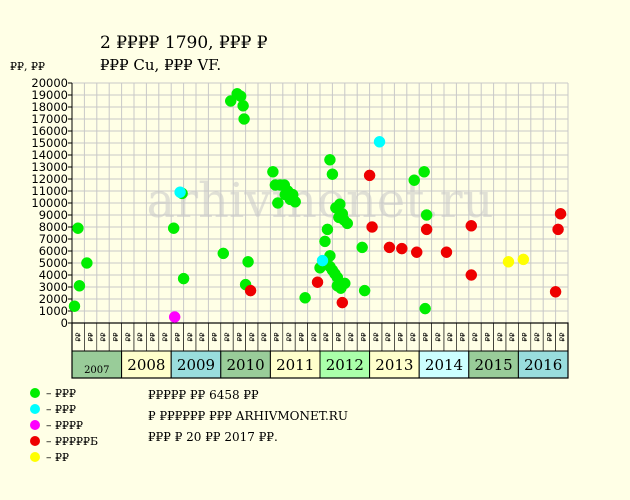 Image resolution: width=630 pixels, height=500 pixels. What do you see at coordinates (27, 66) in the screenshot?
I see `y-axis-unit: ₽₽, ₽₽` at bounding box center [27, 66].